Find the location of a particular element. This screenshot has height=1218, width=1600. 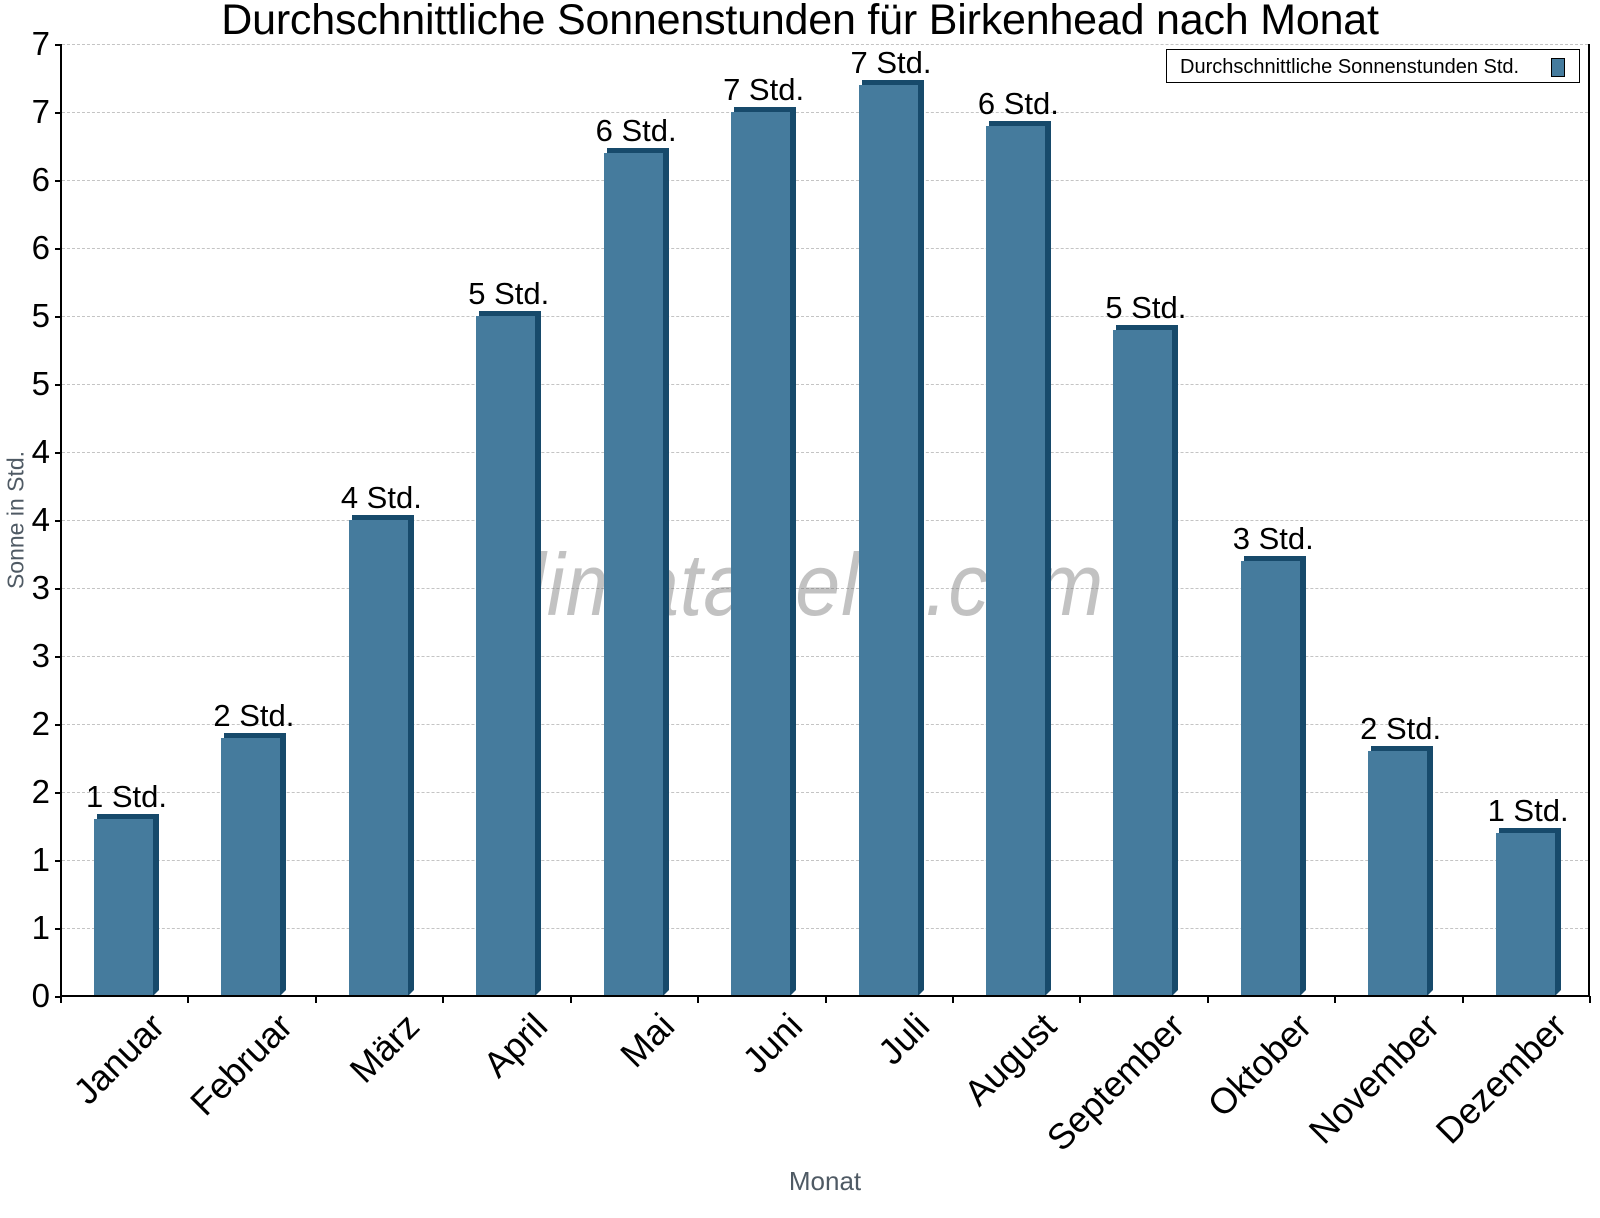

right-axis-line is located at coordinates (1589, 520).